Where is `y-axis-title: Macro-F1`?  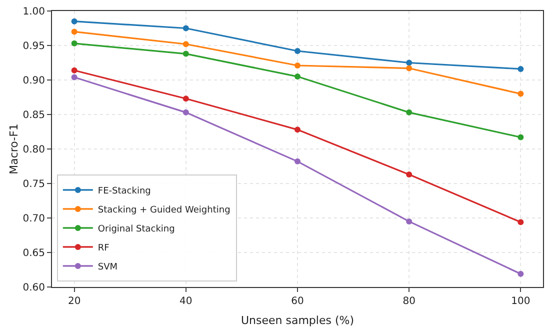
y-axis-title: Macro-F1 is located at coordinates (14, 149).